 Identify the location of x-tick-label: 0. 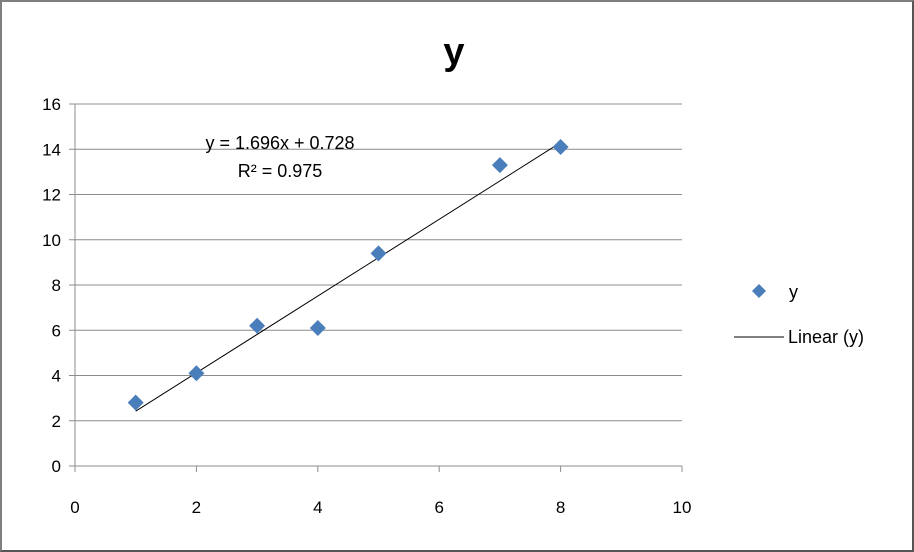
(74, 507).